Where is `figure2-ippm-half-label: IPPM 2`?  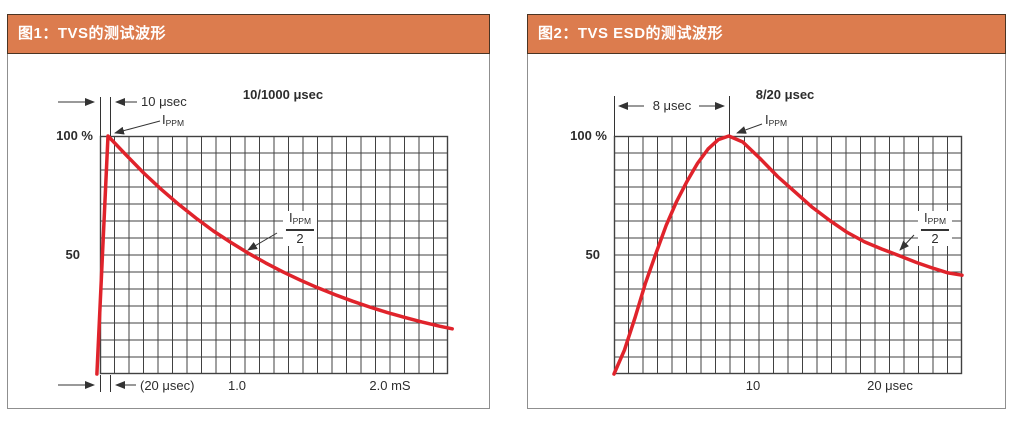 figure2-ippm-half-label: IPPM 2 is located at coordinates (935, 228).